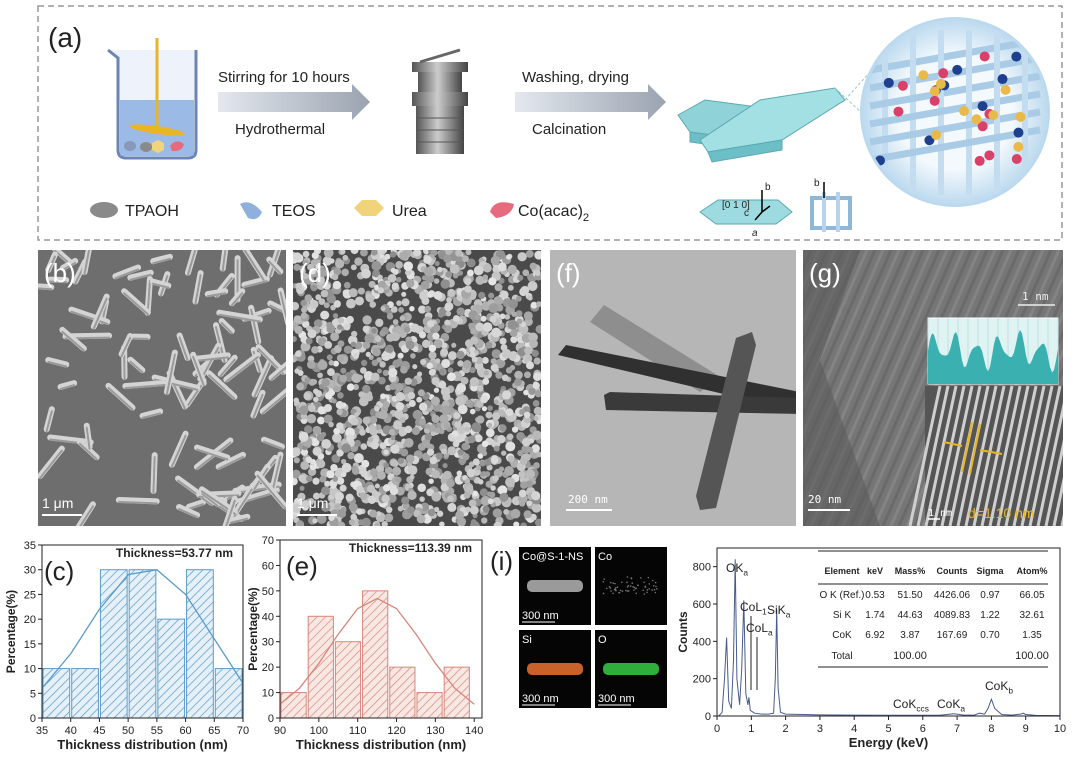 The height and width of the screenshot is (762, 1080). What do you see at coordinates (993, 356) in the screenshot?
I see `inset-wave` at bounding box center [993, 356].